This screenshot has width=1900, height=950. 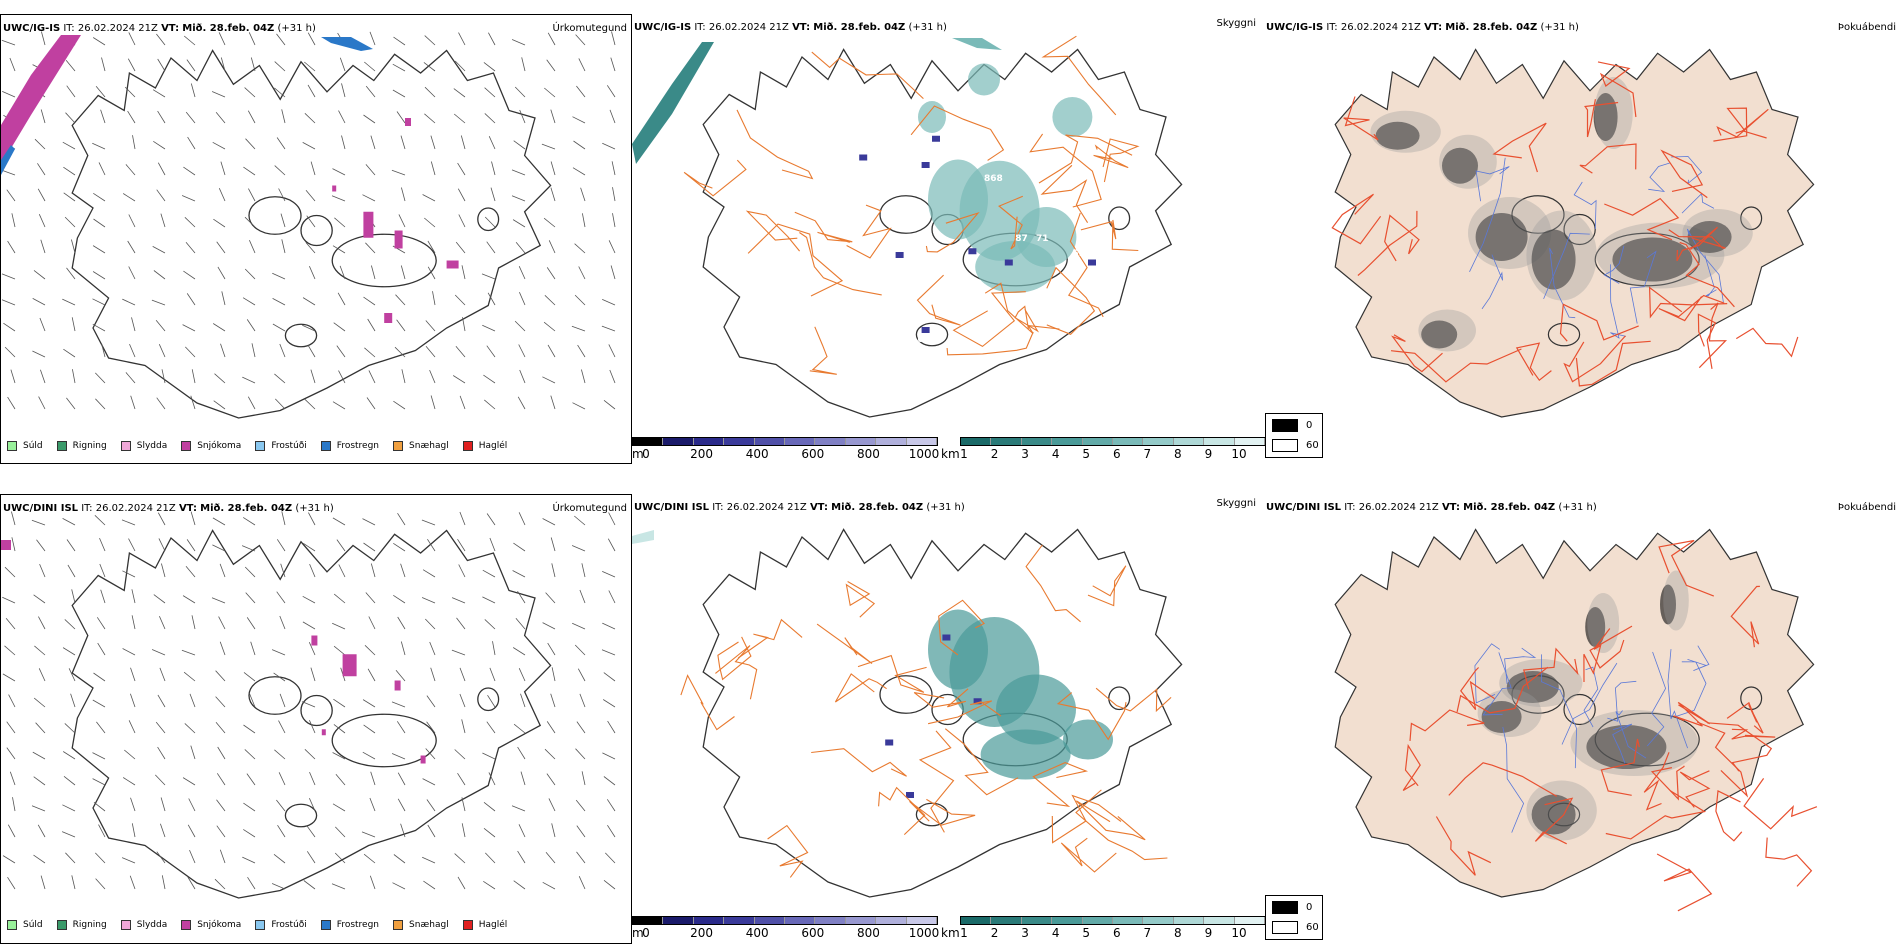 I want to click on colorbar-tick-label: 7, so click(x=1147, y=933).